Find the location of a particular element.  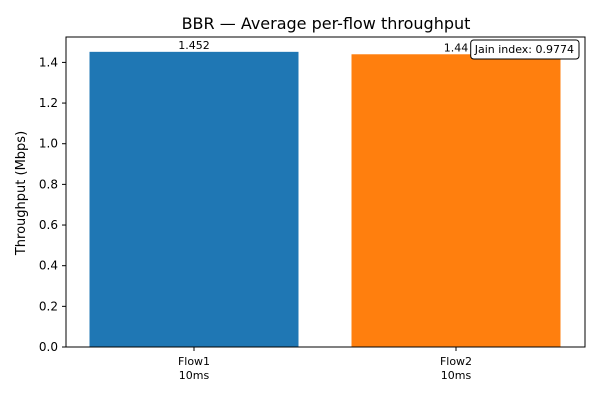

data-label-1: 1.452 is located at coordinates (194, 45).